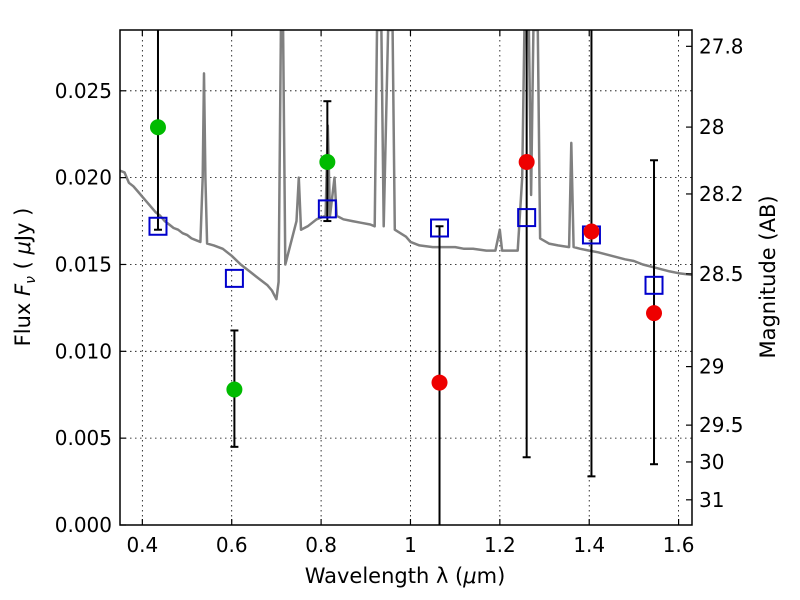  Describe the element at coordinates (83, 178) in the screenshot. I see `y-tick-label: 0.020` at that location.